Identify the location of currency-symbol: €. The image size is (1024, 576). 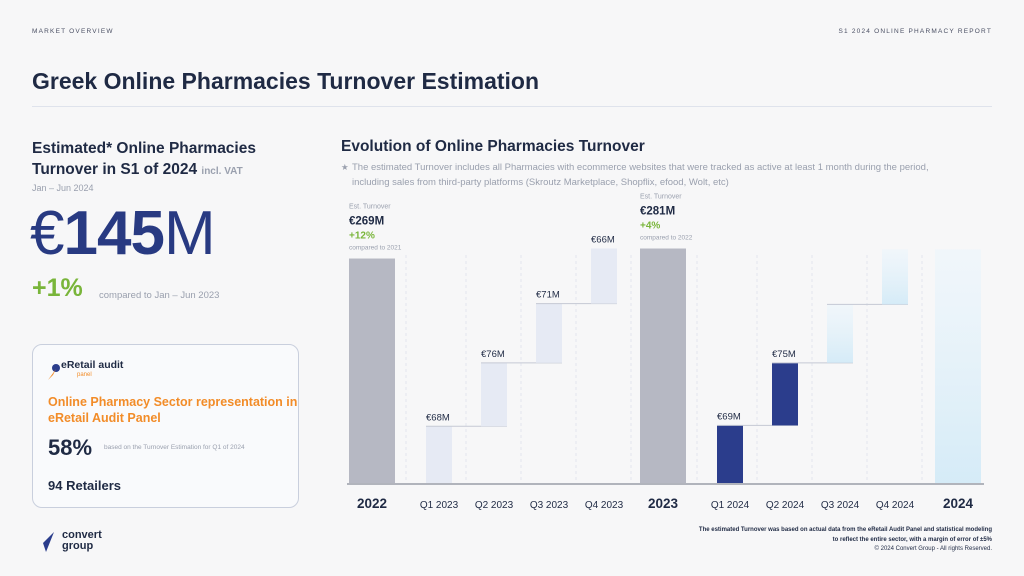
(47, 233).